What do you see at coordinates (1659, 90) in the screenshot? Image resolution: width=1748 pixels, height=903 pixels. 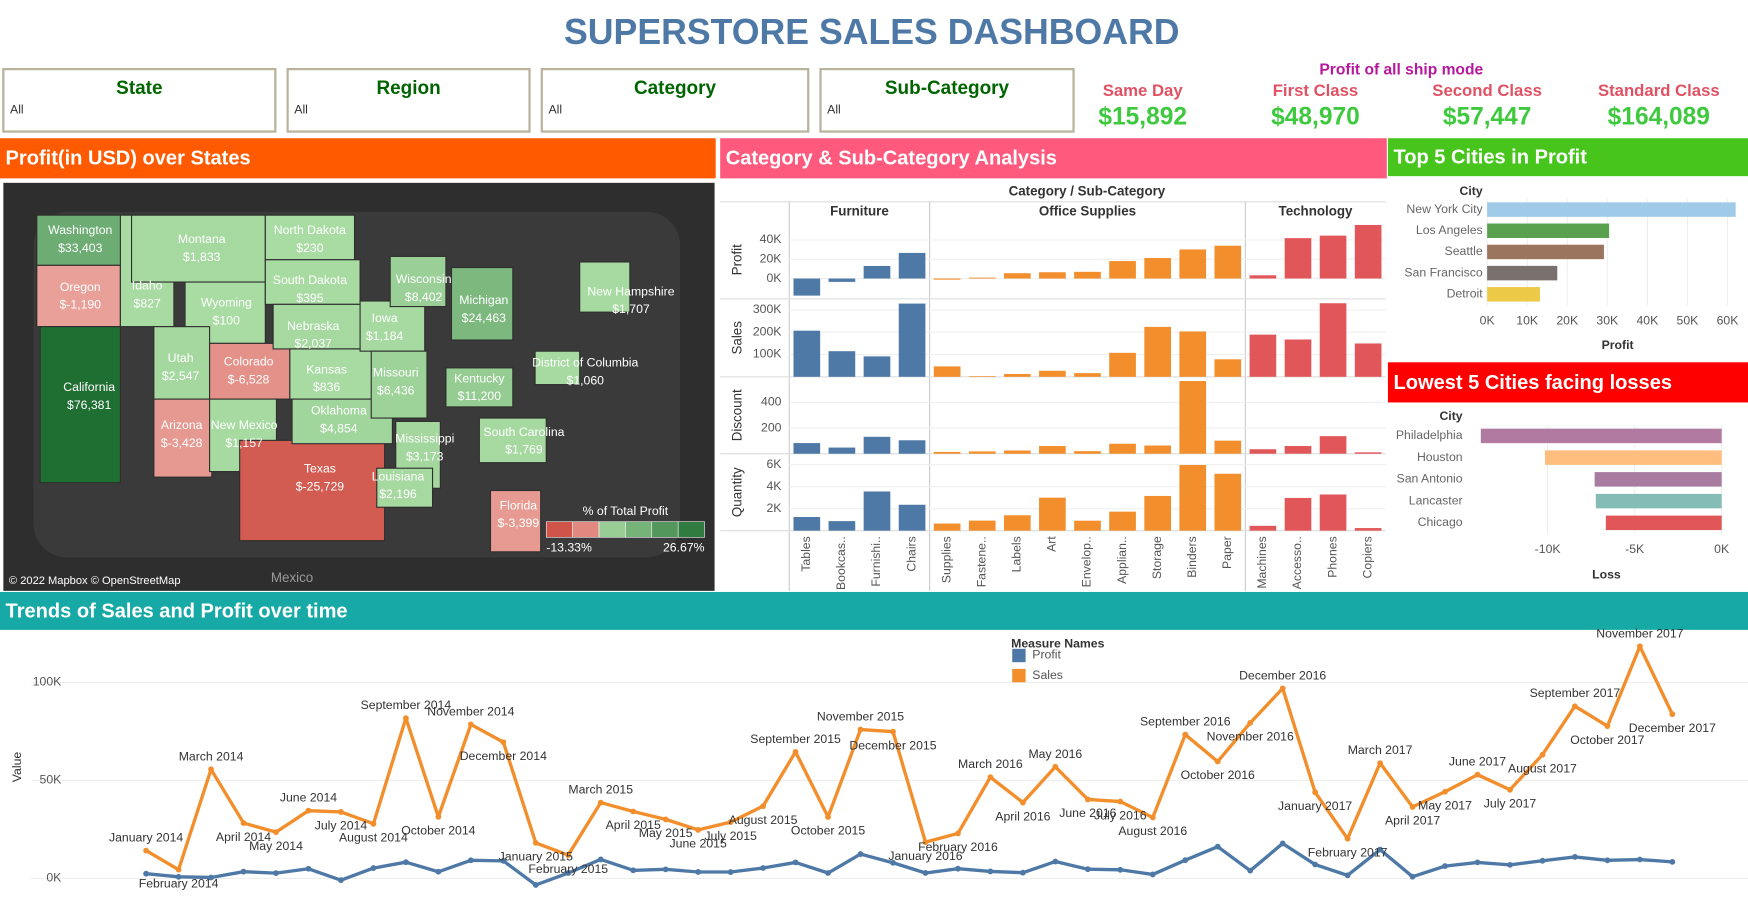 I see `kpi-label: Standard Class` at bounding box center [1659, 90].